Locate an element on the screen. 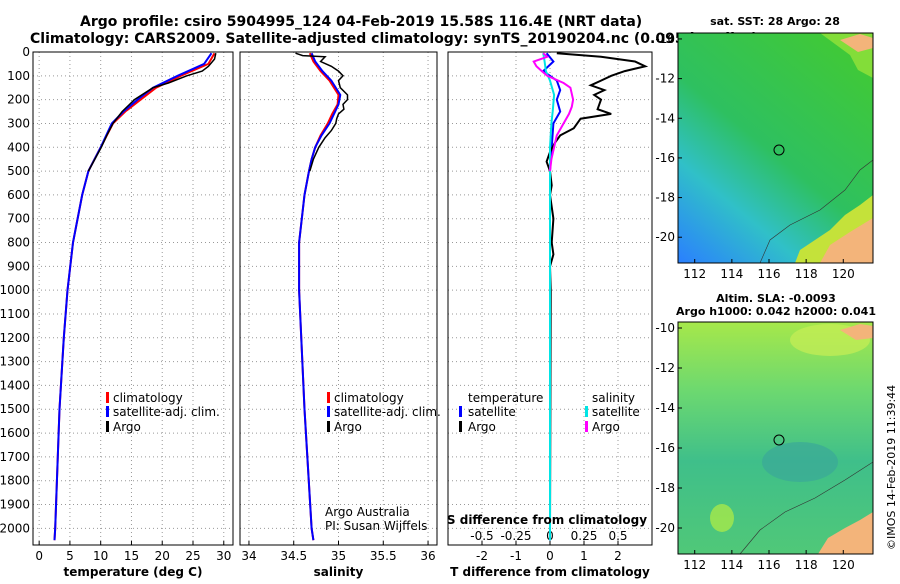  sla-contour is located at coordinates (806, 508).